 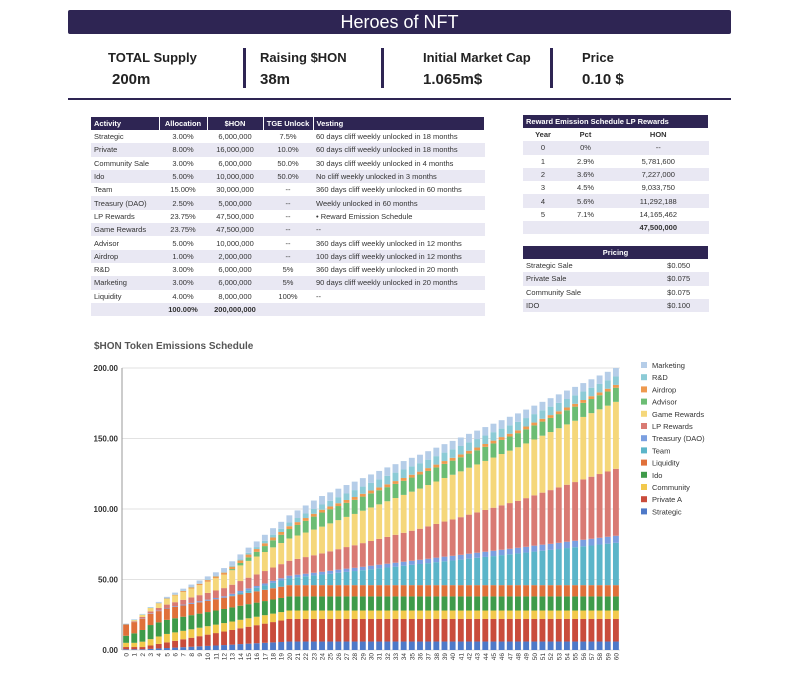 What do you see at coordinates (183, 216) in the screenshot?
I see `table-cell: 23.75%` at bounding box center [183, 216].